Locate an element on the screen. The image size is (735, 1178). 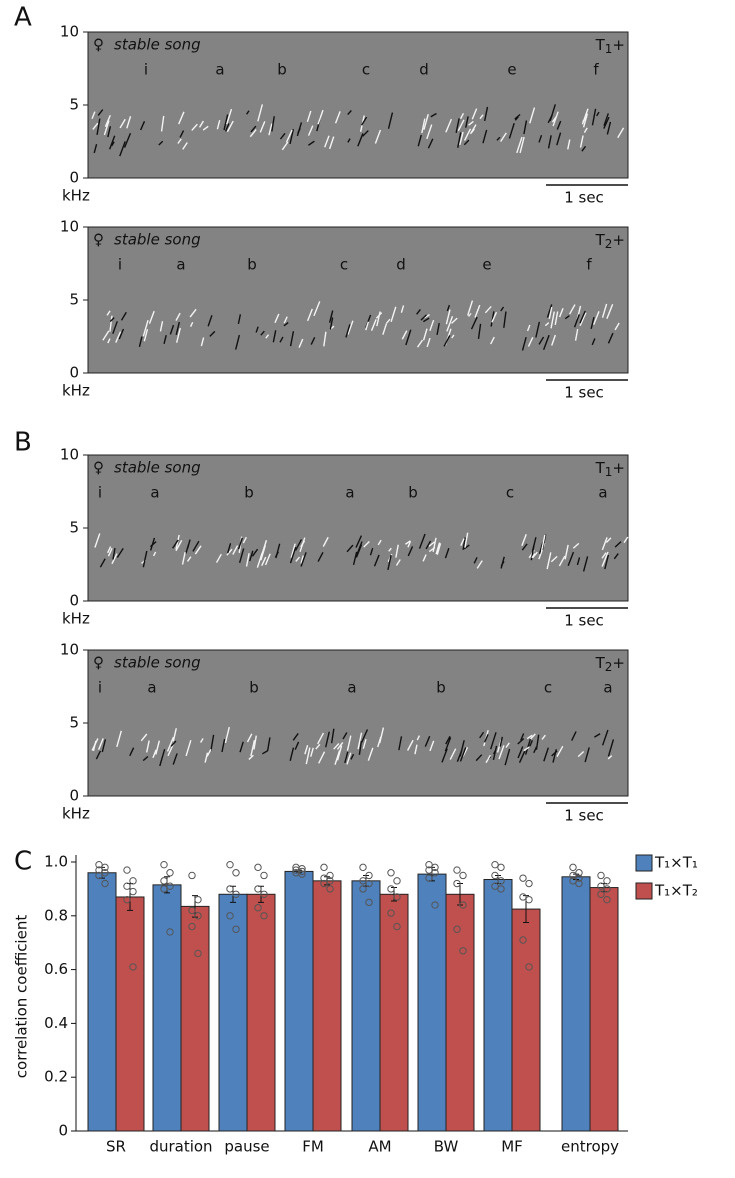
scale-label: 1 sec is located at coordinates (584, 621).